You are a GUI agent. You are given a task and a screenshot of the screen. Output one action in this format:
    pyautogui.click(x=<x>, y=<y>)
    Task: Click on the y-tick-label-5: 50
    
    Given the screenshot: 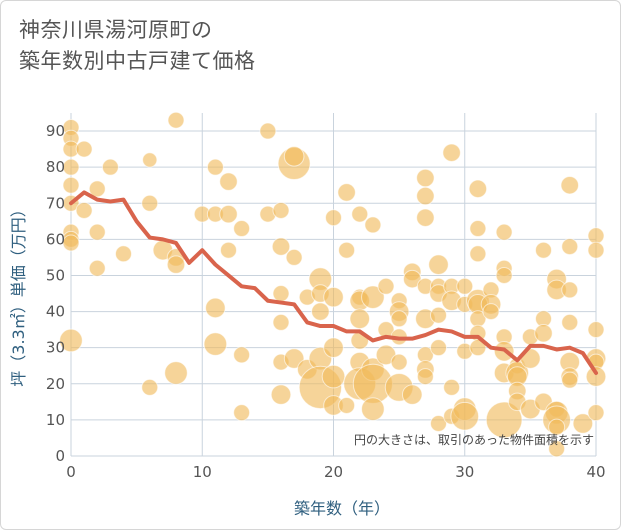 What is the action you would take?
    pyautogui.click(x=55, y=275)
    